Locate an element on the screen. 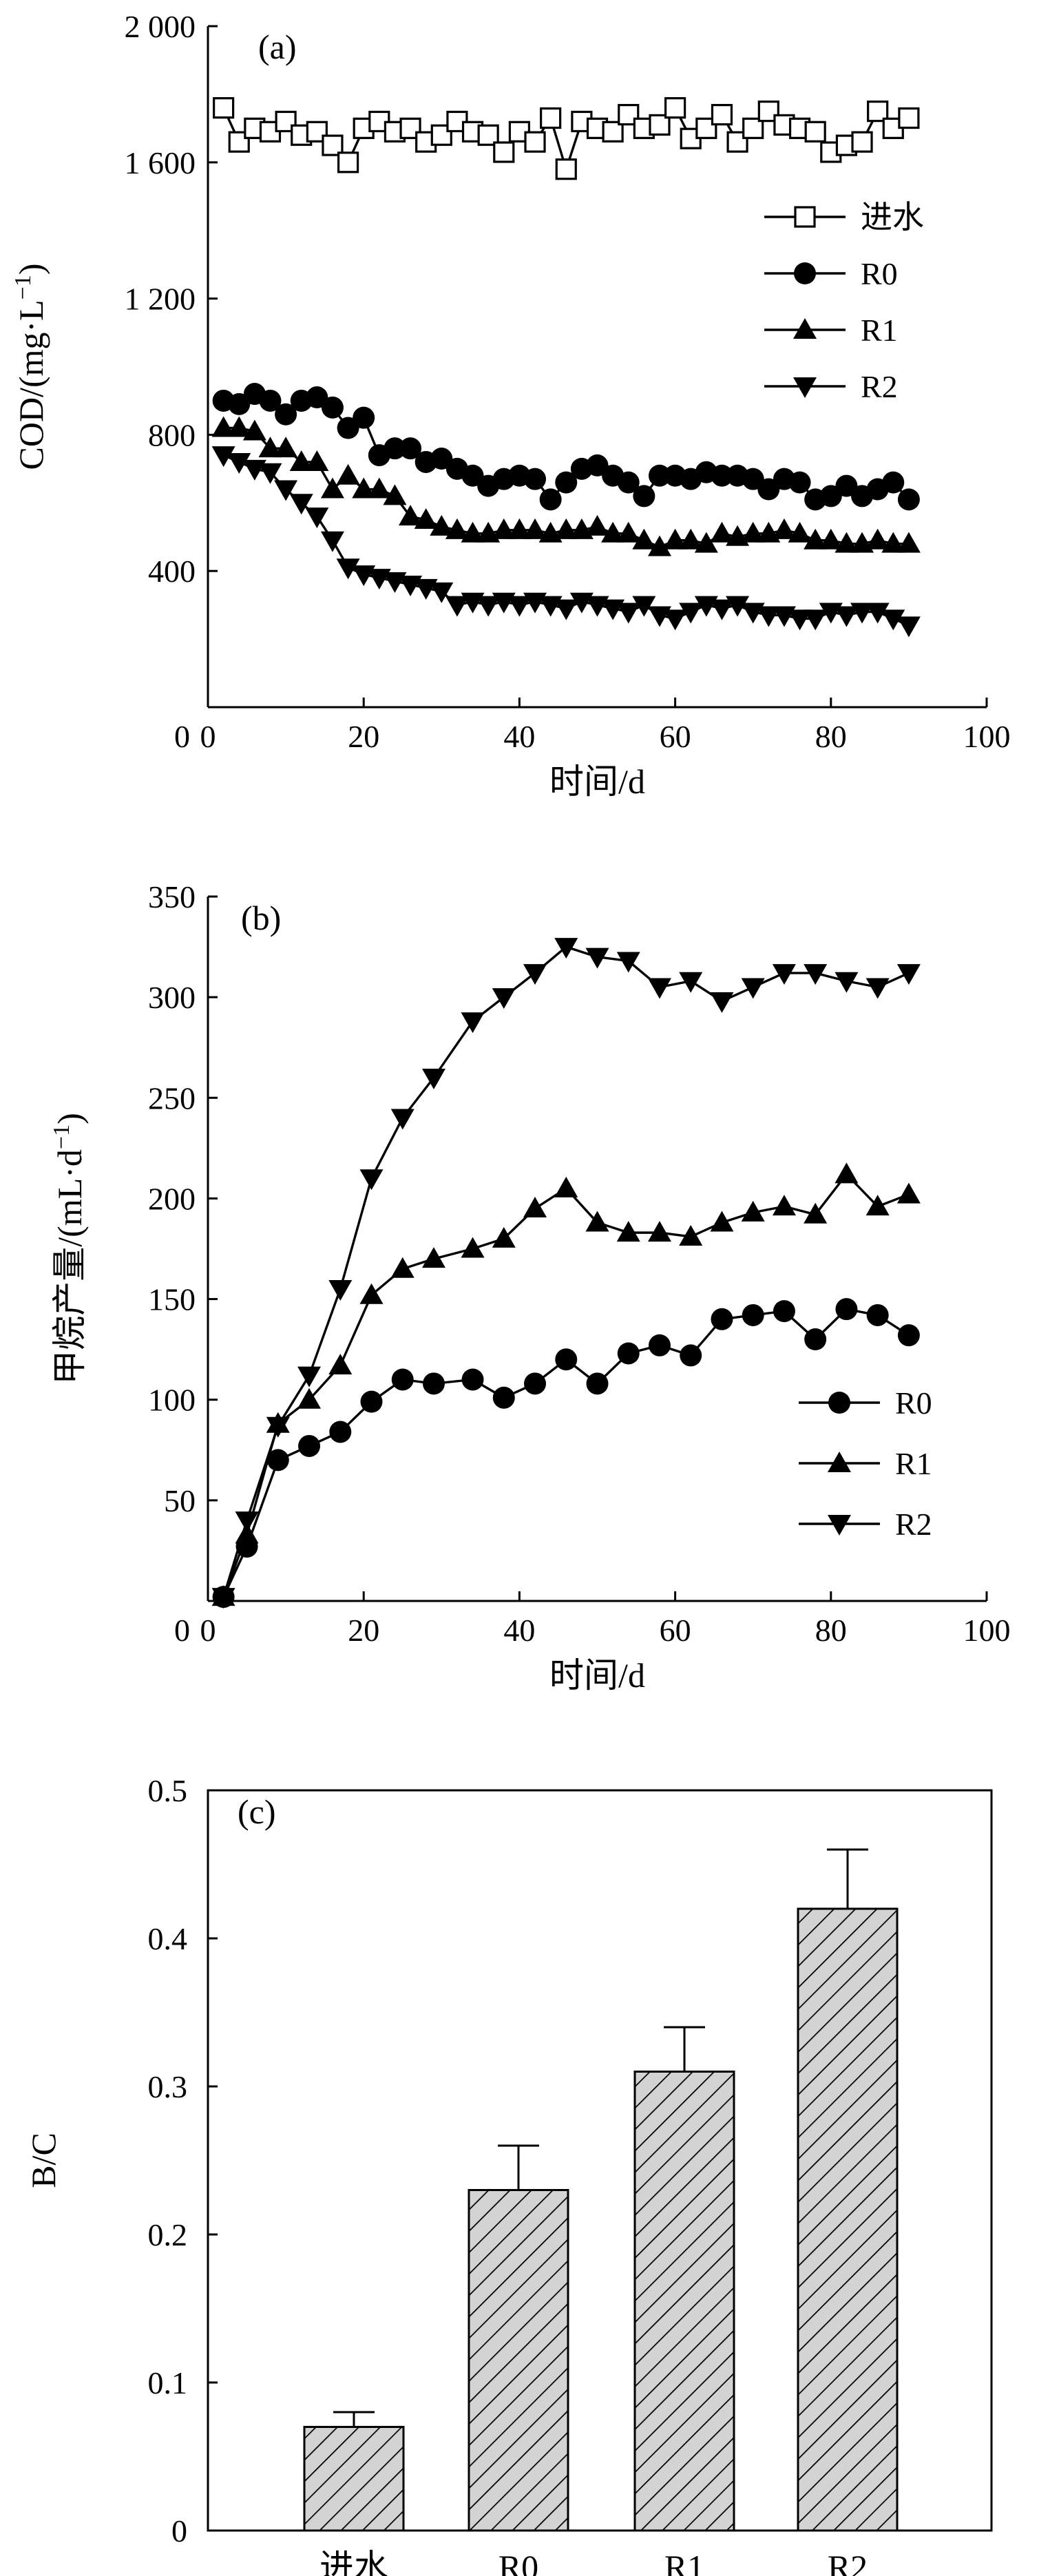 This screenshot has height=2576, width=1039. y-tick-label: 200 is located at coordinates (172, 1198).